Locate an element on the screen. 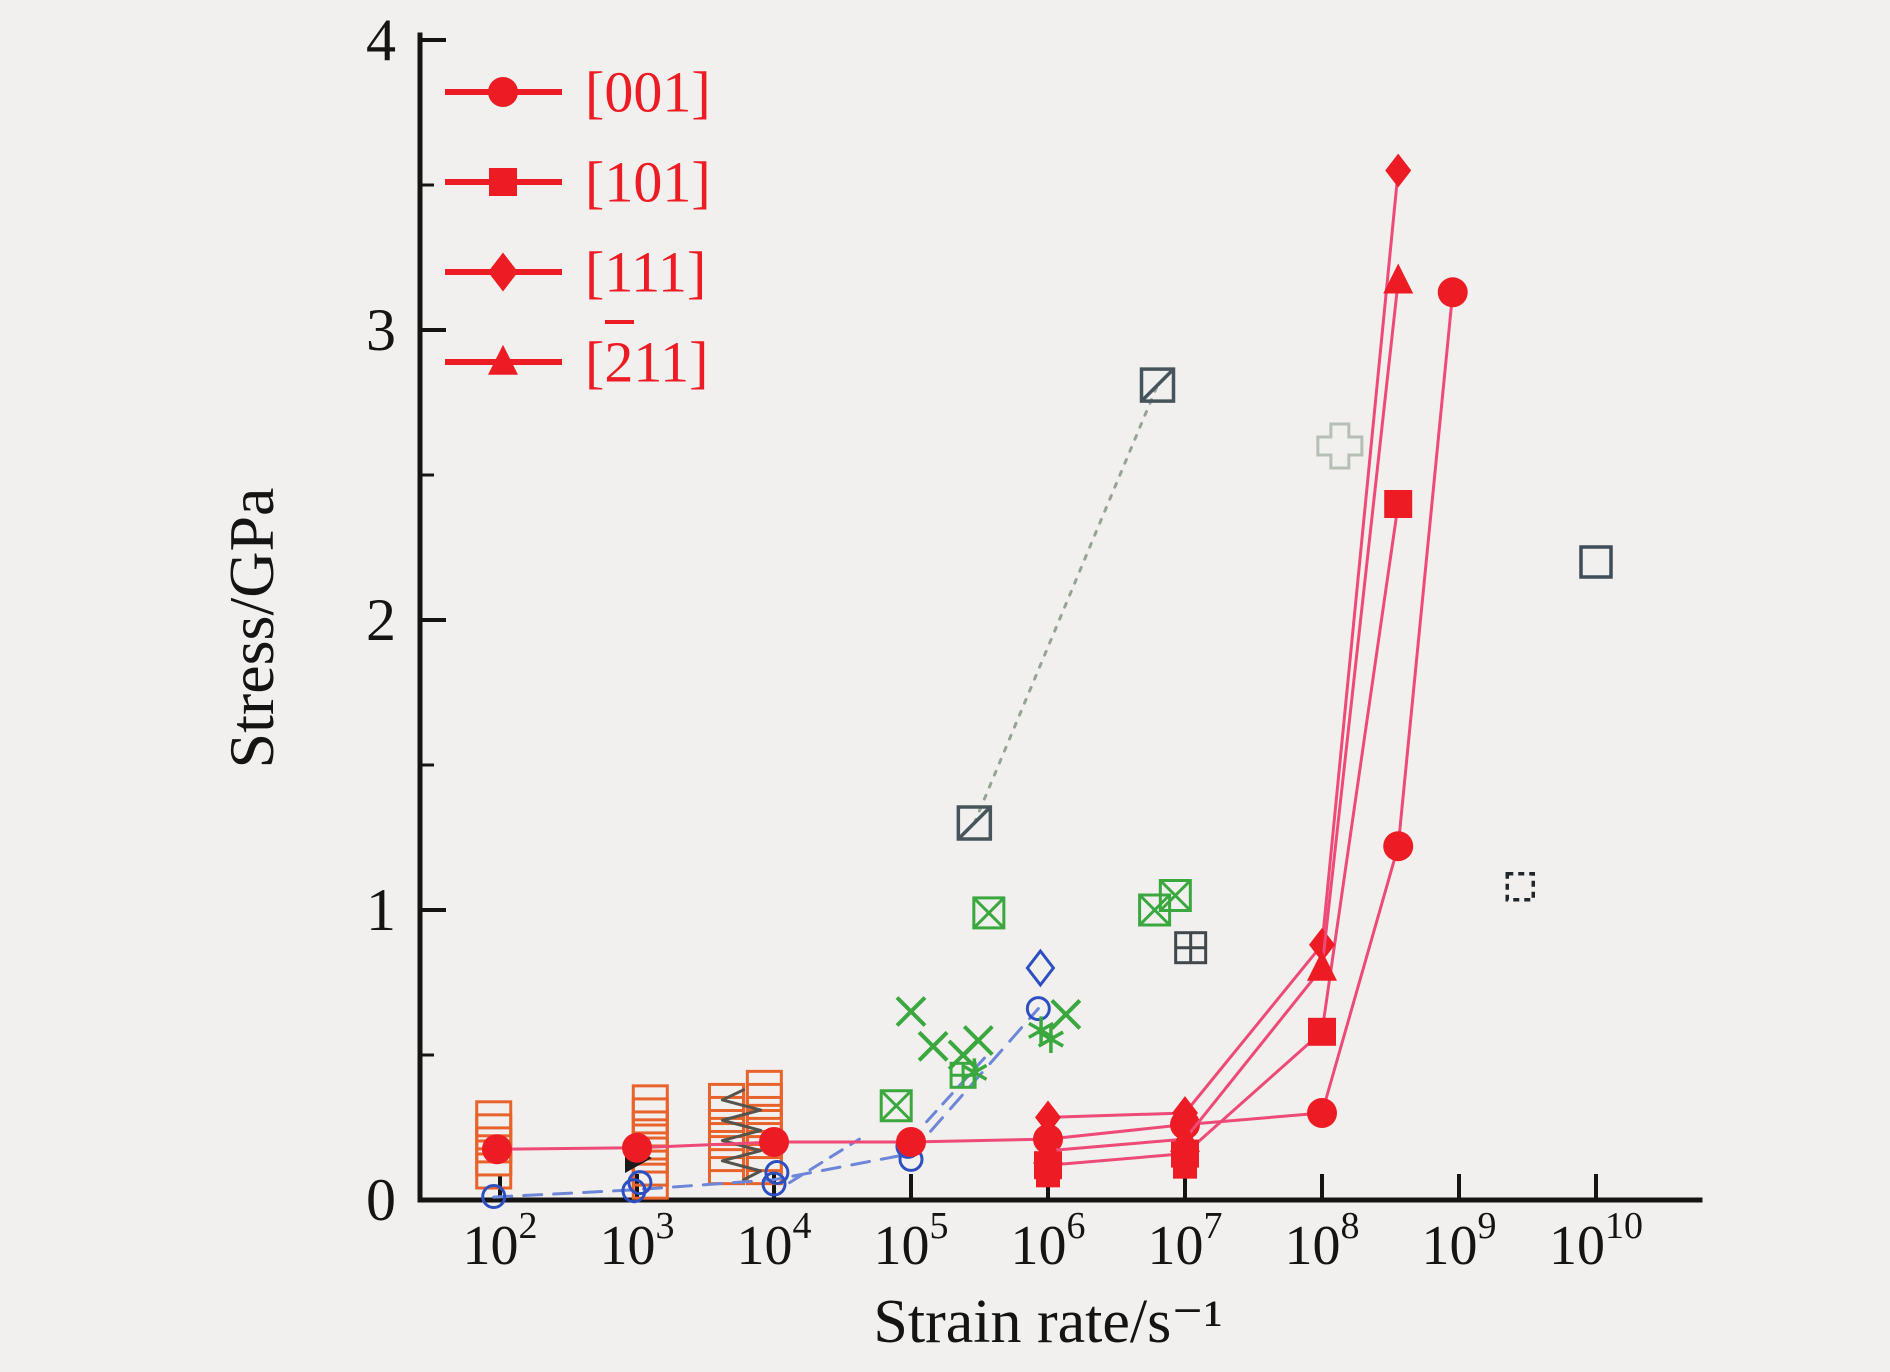  legend: [001] [101] [111] [211] is located at coordinates (578, 227).